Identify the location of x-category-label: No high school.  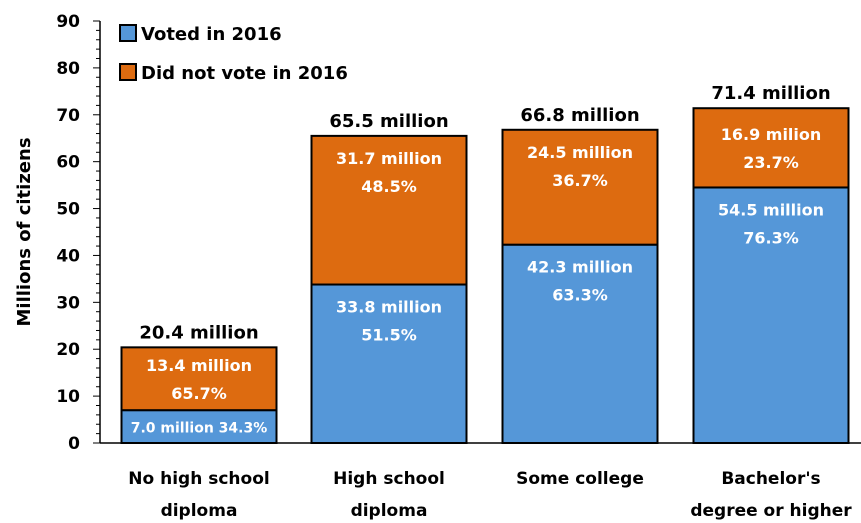
(198, 479).